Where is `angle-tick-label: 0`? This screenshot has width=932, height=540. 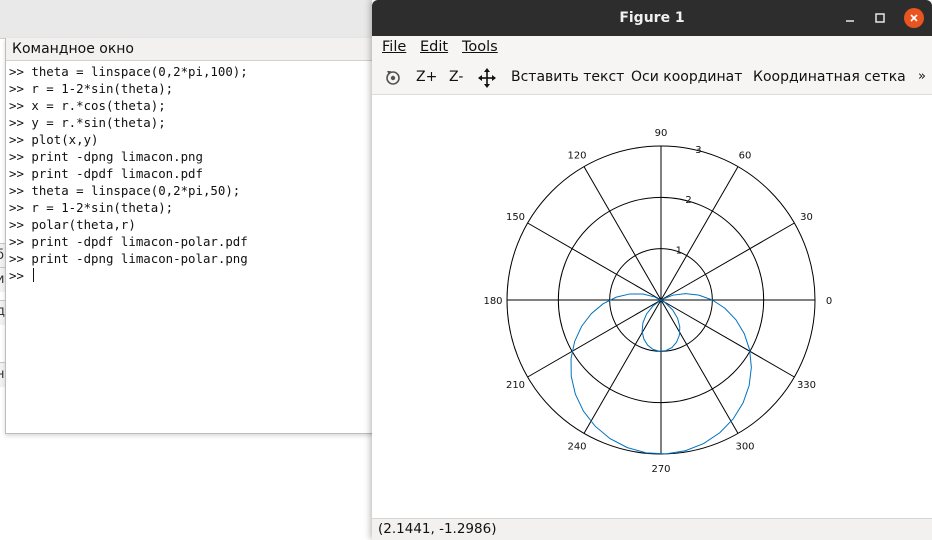
angle-tick-label: 0 is located at coordinates (829, 301).